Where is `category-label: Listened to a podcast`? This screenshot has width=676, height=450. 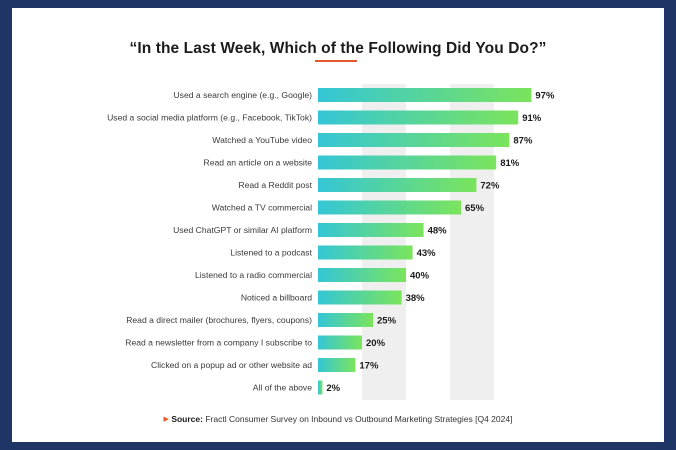 category-label: Listened to a podcast is located at coordinates (271, 253).